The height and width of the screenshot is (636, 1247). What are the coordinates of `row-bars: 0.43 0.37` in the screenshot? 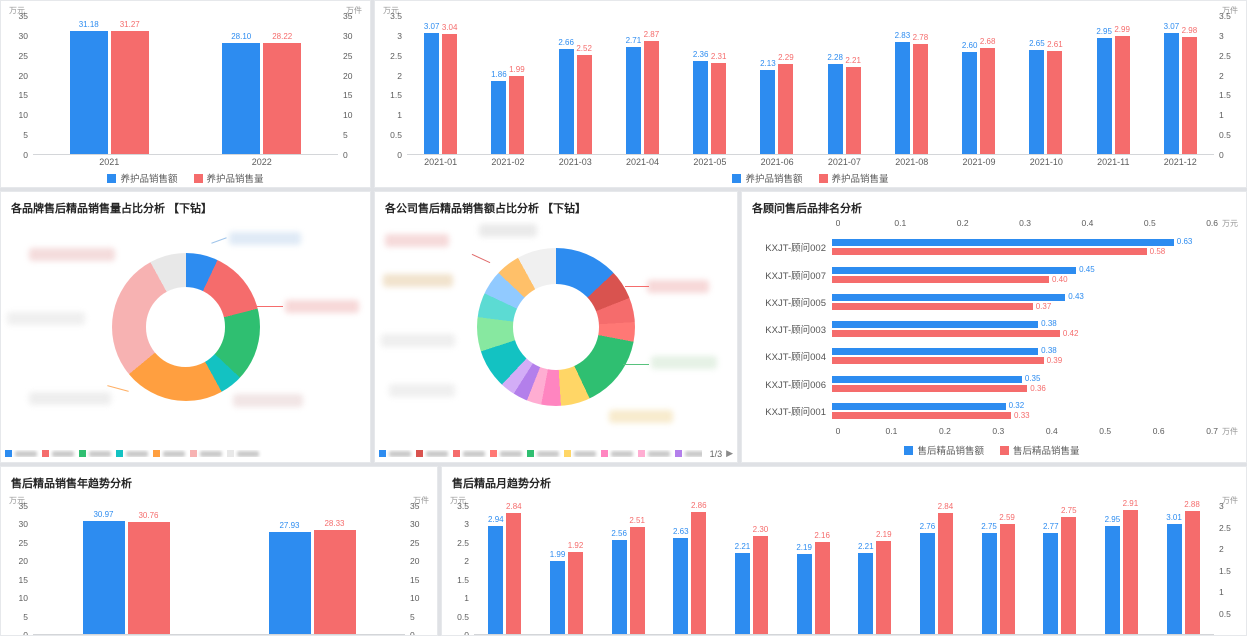 It's located at (1034, 302).